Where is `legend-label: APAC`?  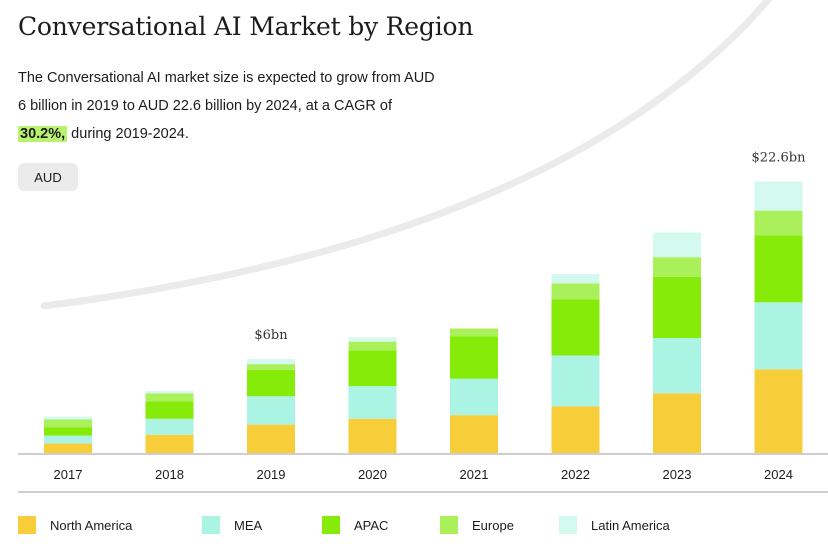 legend-label: APAC is located at coordinates (371, 525).